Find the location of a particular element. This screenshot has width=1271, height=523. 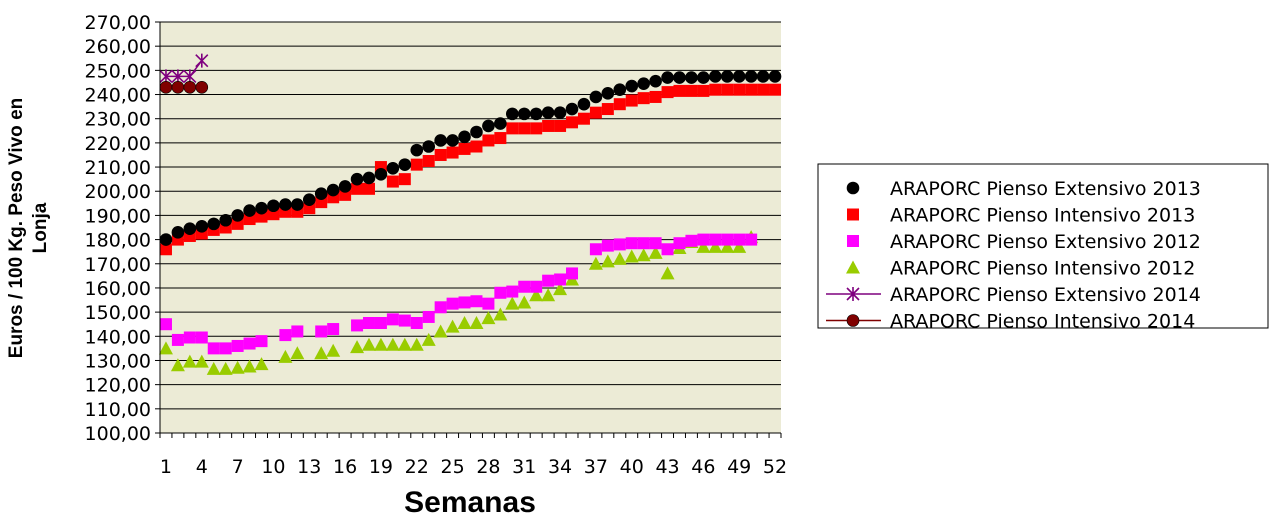

x-tick-label: 49 is located at coordinates (739, 467).